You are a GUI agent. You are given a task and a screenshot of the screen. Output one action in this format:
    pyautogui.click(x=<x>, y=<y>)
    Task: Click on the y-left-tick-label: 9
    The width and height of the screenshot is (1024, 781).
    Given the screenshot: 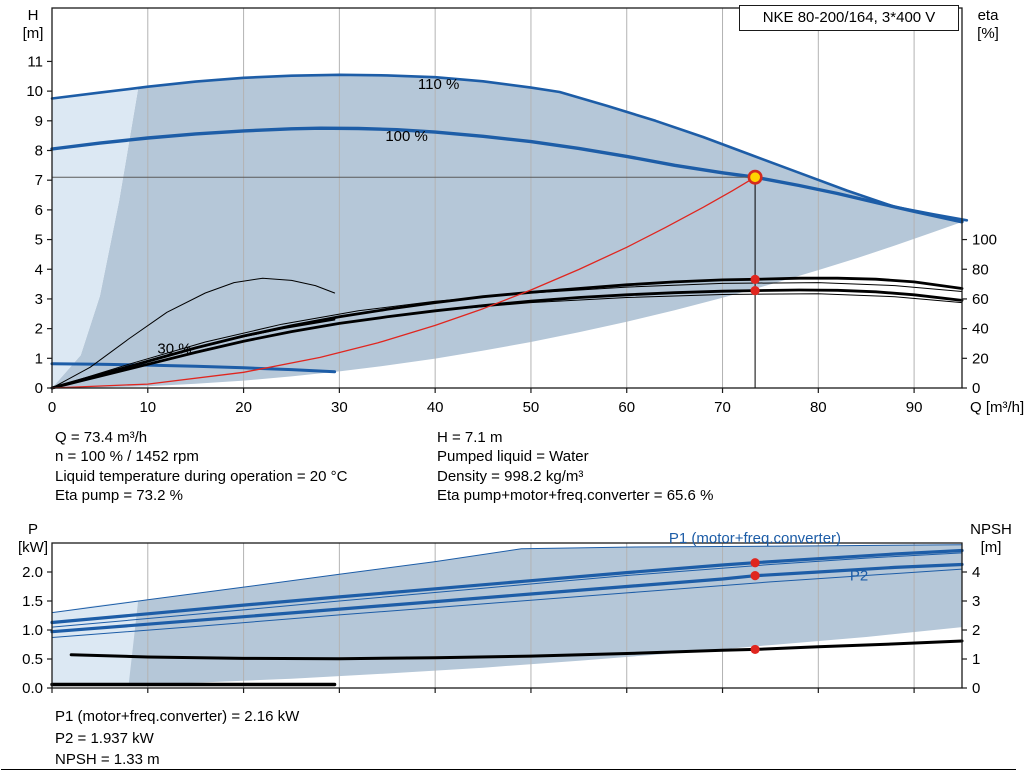 What is the action you would take?
    pyautogui.click(x=39, y=121)
    